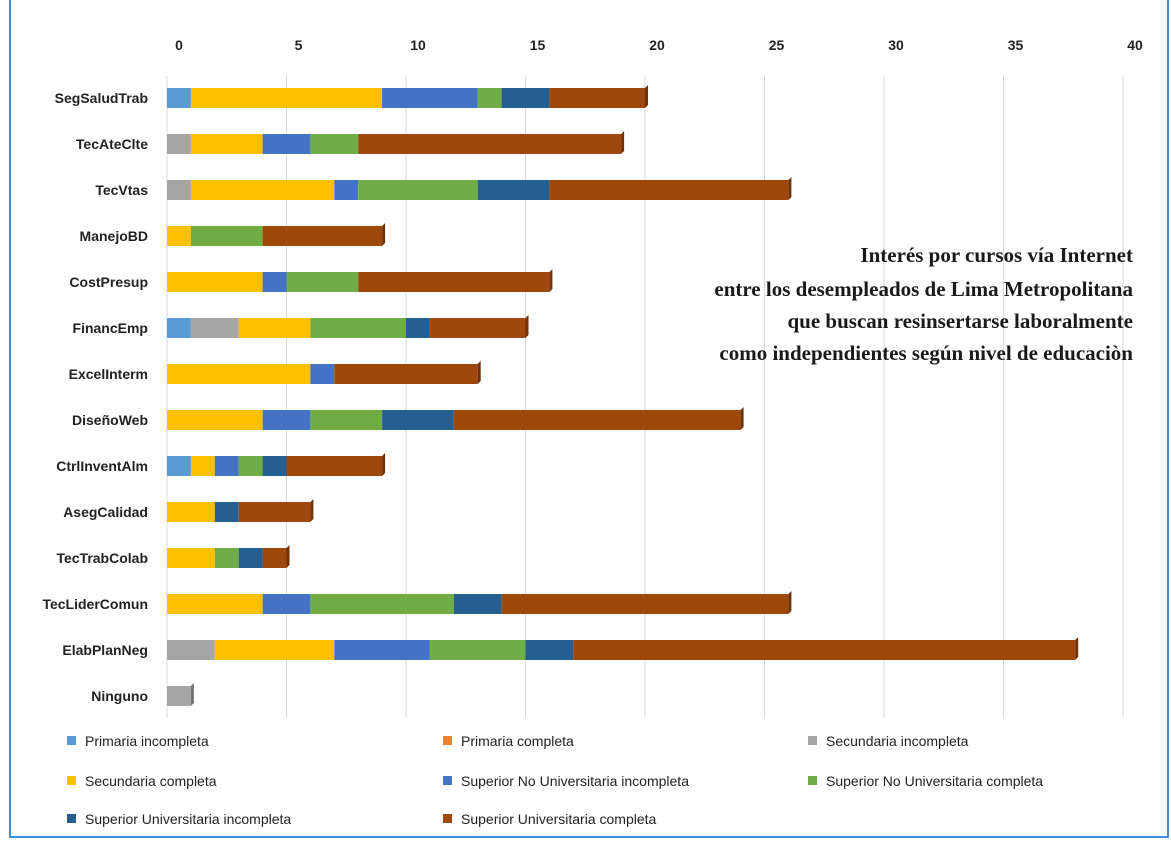 This screenshot has height=841, width=1171. Describe the element at coordinates (538, 45) in the screenshot. I see `x-tick-label: 15` at that location.